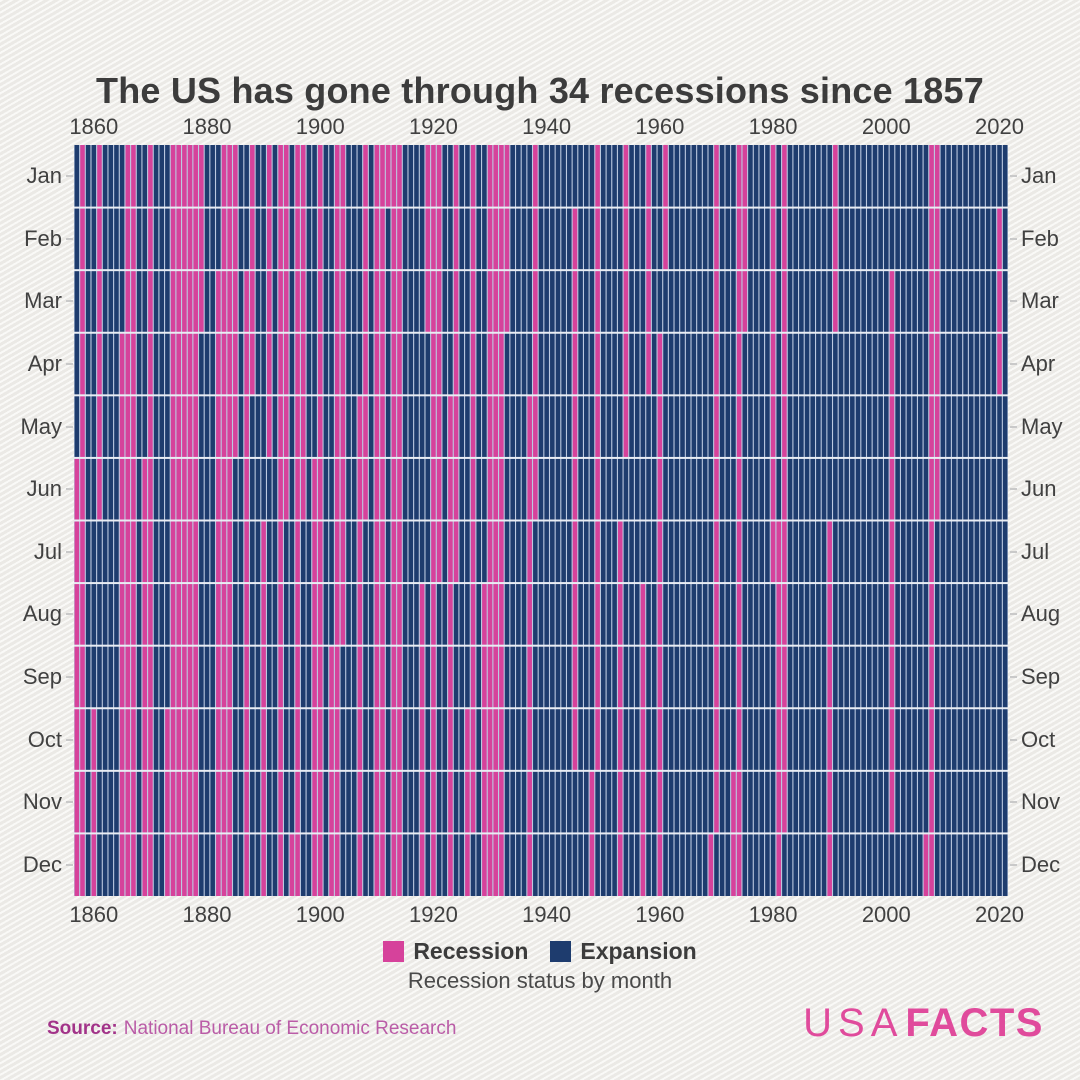  I want to click on source-label: Source:, so click(82, 1028).